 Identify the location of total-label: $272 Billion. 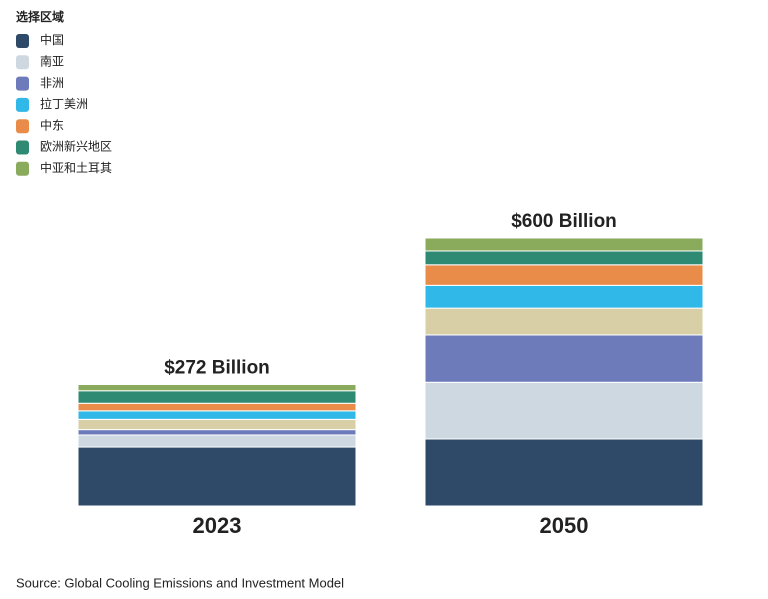
(217, 368).